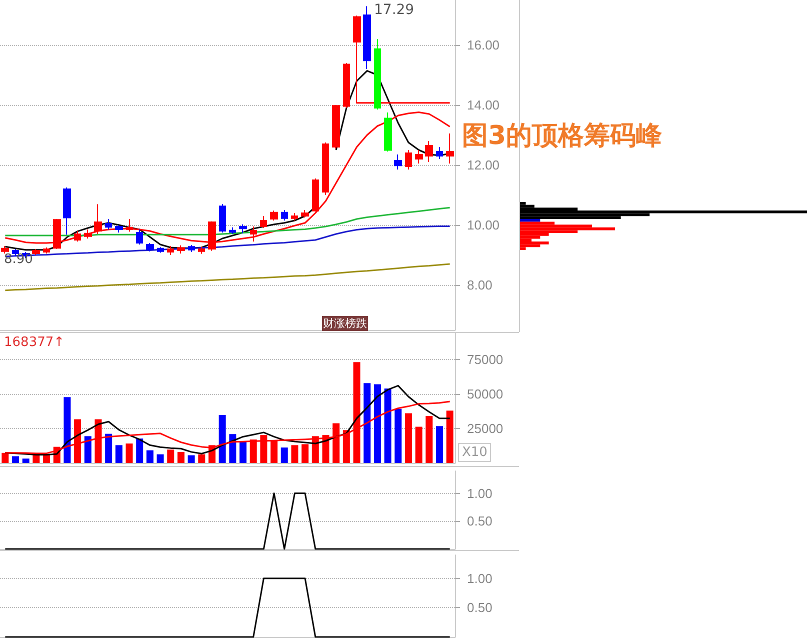 This screenshot has height=642, width=807. I want to click on y-tick-label: 10.00, so click(483, 225).